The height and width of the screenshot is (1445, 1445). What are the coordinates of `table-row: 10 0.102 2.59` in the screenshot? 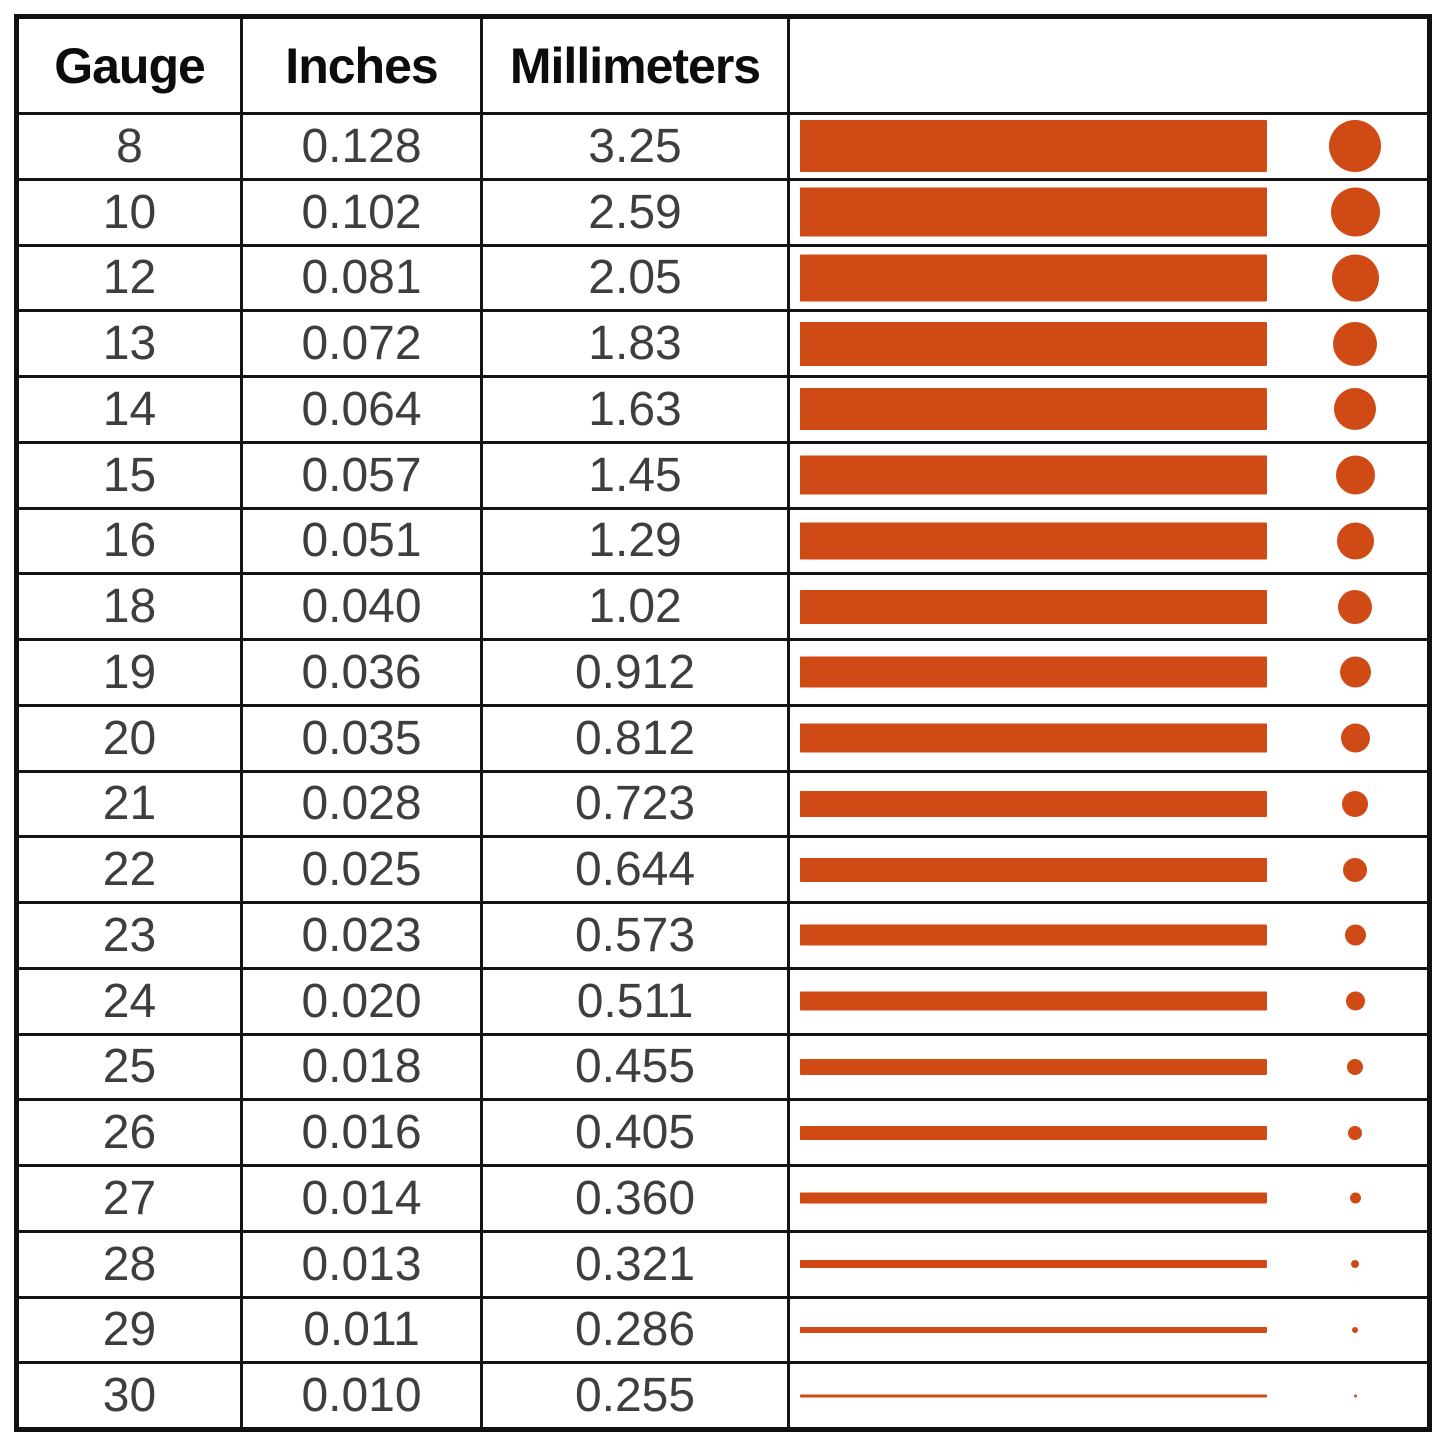 It's located at (723, 213).